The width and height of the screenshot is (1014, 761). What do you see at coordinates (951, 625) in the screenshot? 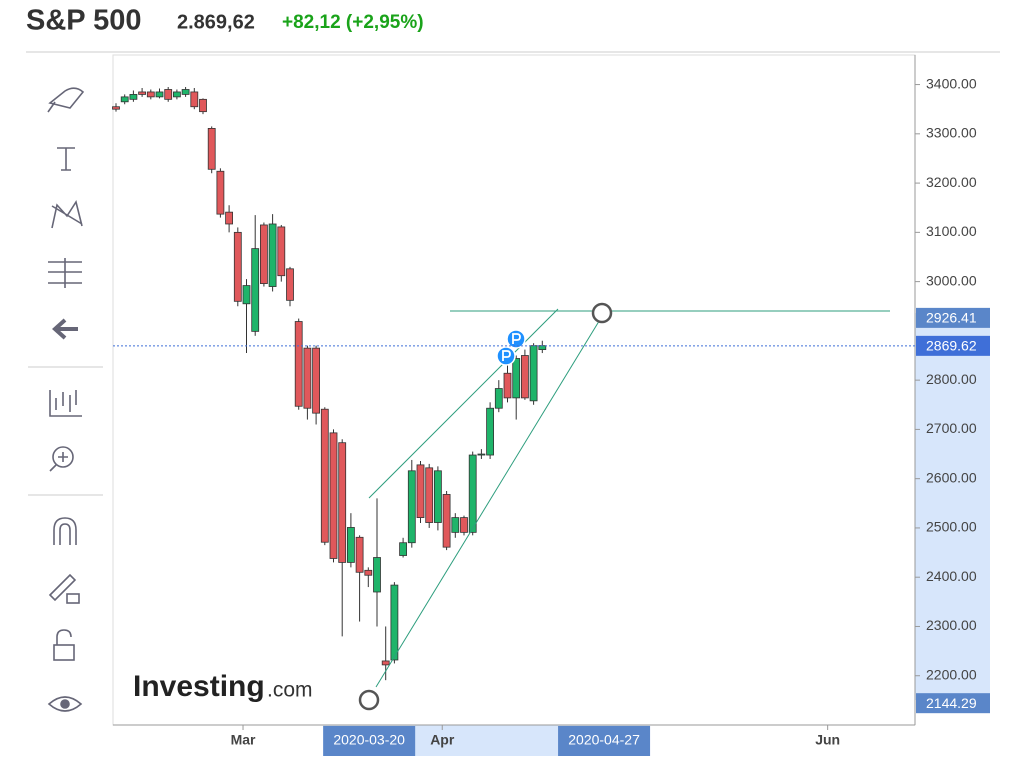
I see `y-tick-label: 2300.00` at bounding box center [951, 625].